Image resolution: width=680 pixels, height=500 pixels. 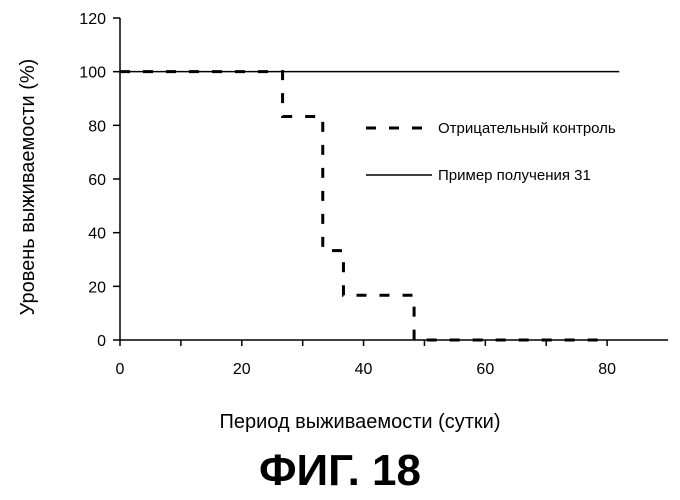 I want to click on x-tick-label: 20, so click(x=242, y=369).